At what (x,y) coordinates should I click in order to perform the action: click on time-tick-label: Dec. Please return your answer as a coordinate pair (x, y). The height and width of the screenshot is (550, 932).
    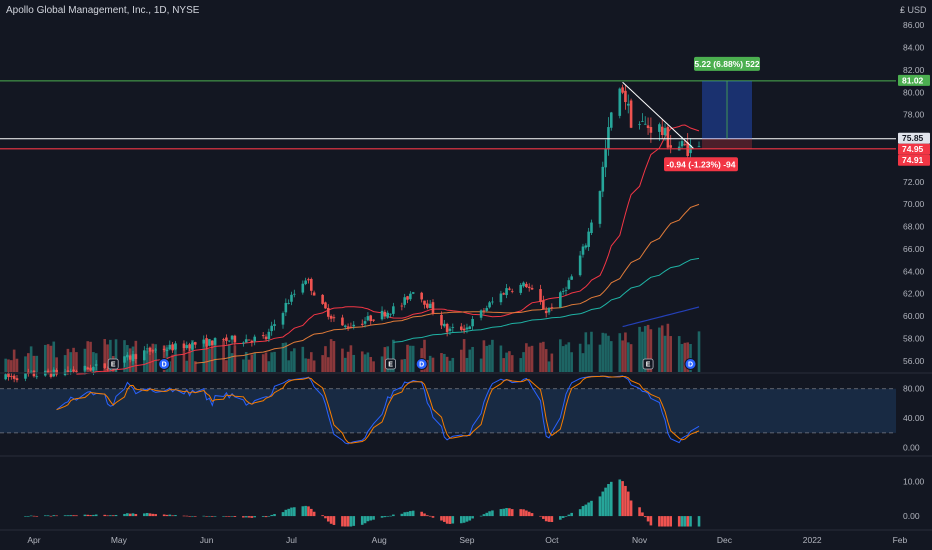
    Looking at the image, I should click on (725, 540).